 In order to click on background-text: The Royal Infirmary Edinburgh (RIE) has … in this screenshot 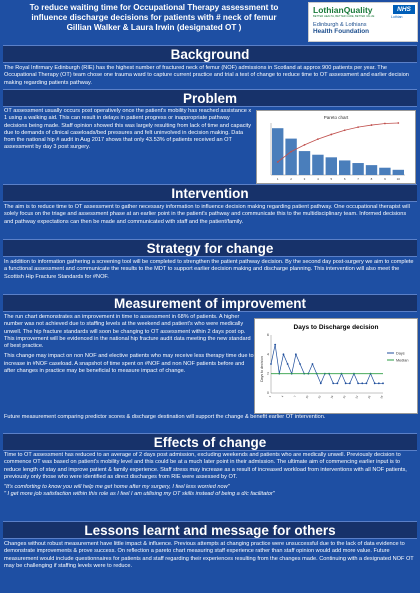, I will do `click(206, 75)`.